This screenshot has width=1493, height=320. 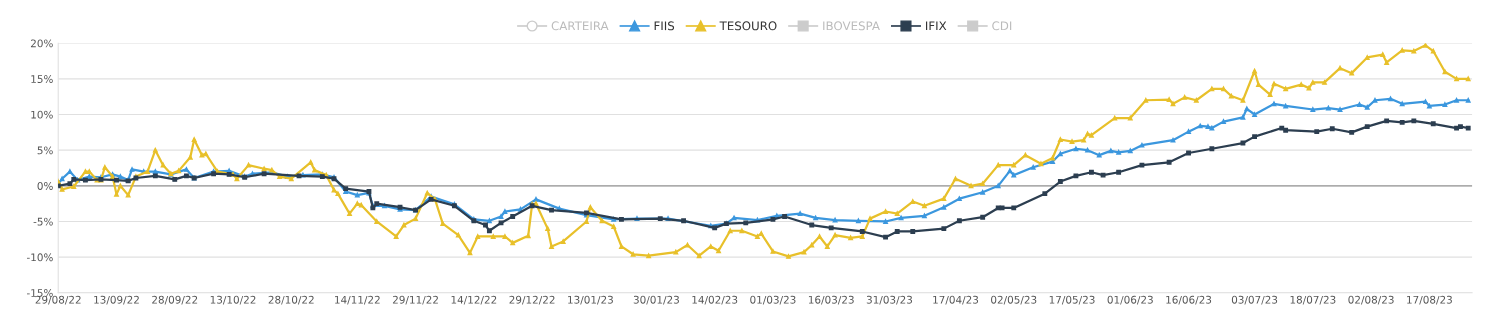 I want to click on x-tick-label: 16/06/23, so click(x=1189, y=300).